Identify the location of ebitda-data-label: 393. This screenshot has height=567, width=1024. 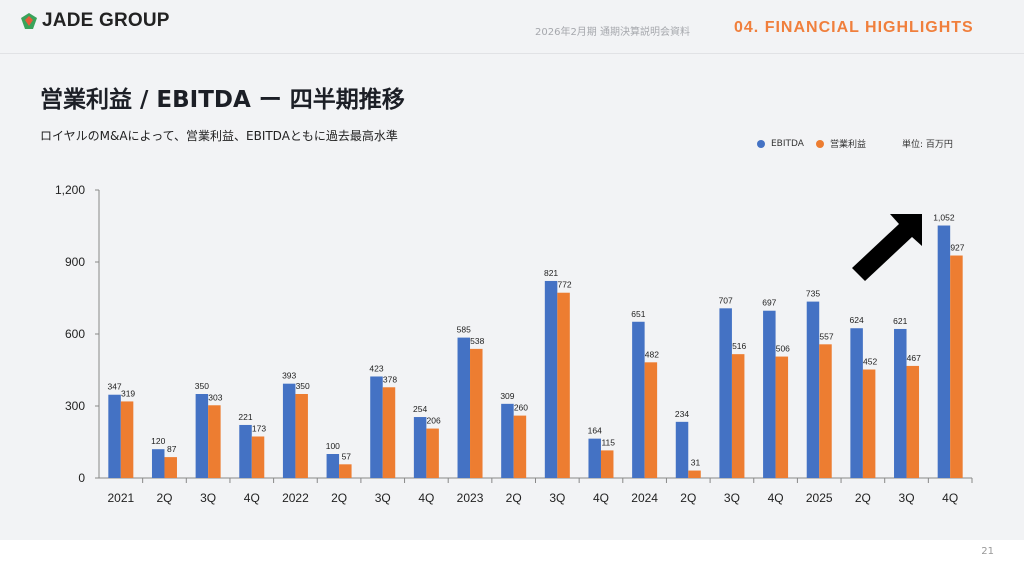
(289, 376).